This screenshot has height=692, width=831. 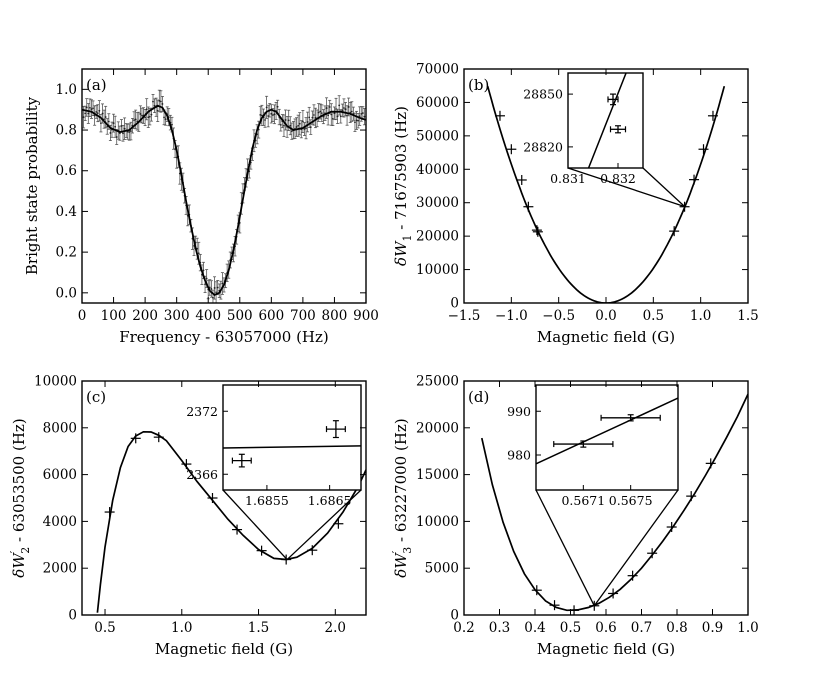 I want to click on x-tick-label: 0.2, so click(x=463, y=628).